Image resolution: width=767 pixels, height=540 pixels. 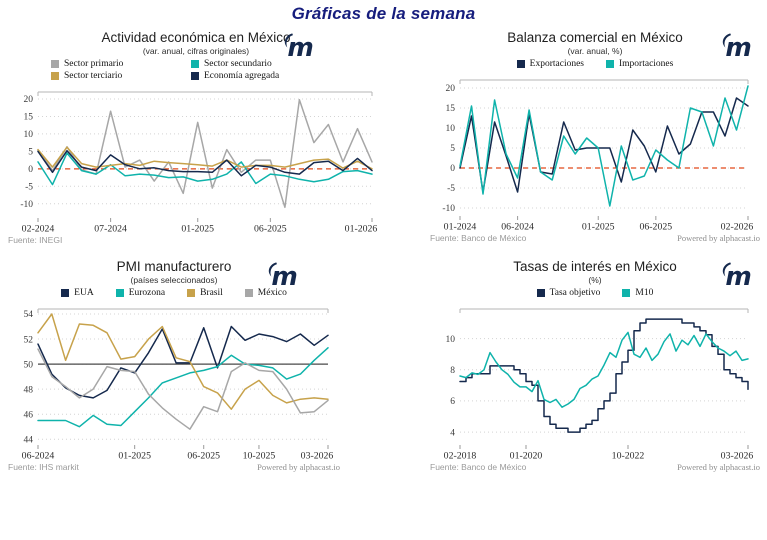 I want to click on page-title: Gráficas de la semana, so click(x=383, y=13).